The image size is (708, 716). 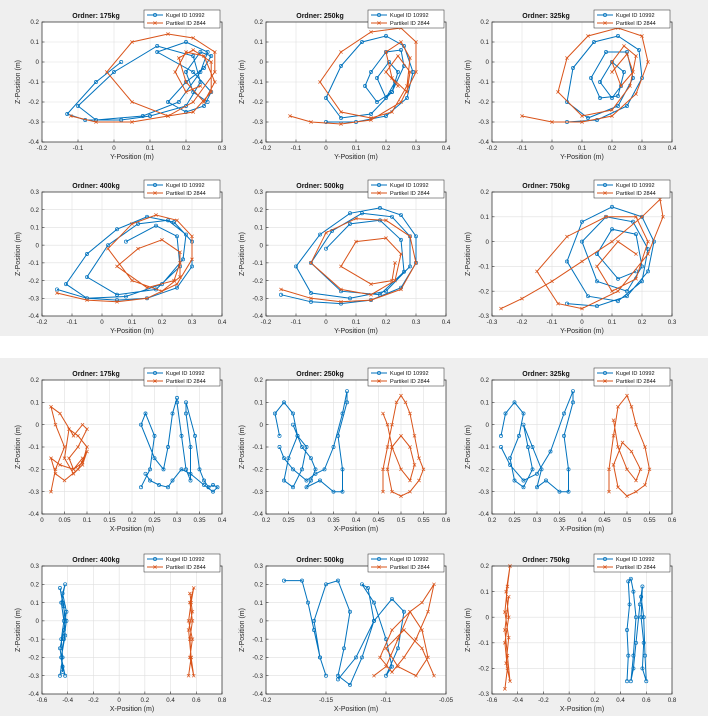 I want to click on x-tick-label: -0.4, so click(x=517, y=700).